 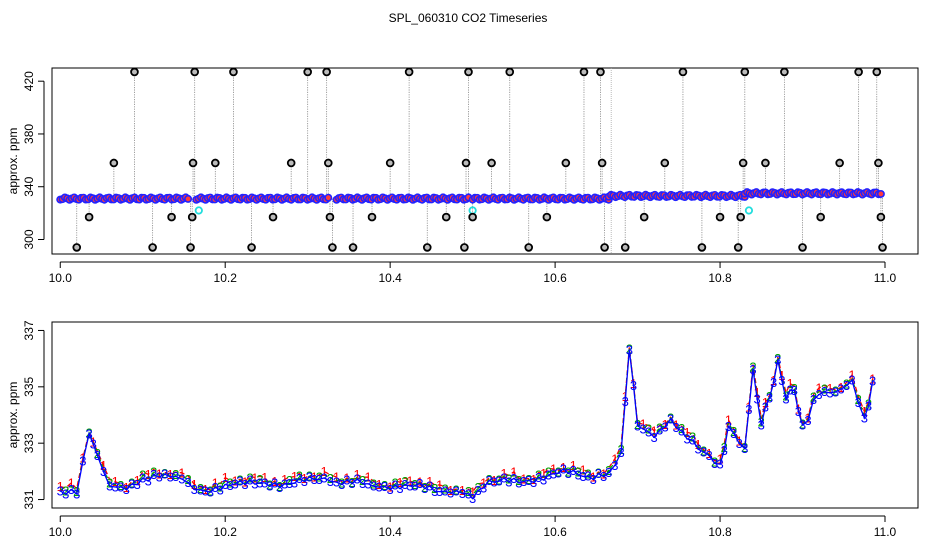 I want to click on panel-2-y-tick-label: 333, so click(x=29, y=443).